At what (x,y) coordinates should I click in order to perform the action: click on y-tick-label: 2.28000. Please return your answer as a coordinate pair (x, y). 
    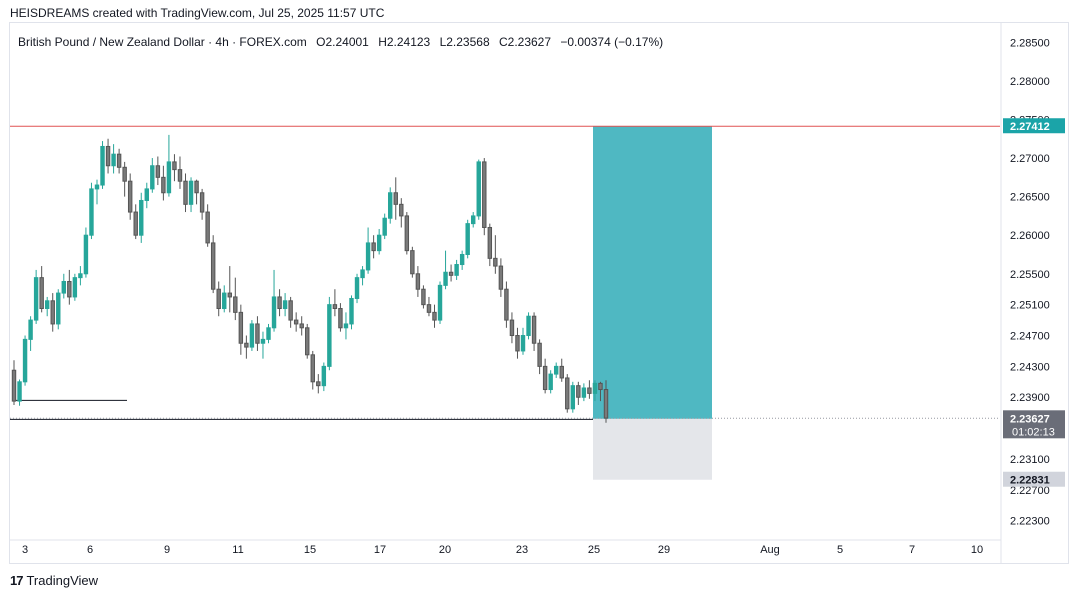
    Looking at the image, I should click on (1030, 82).